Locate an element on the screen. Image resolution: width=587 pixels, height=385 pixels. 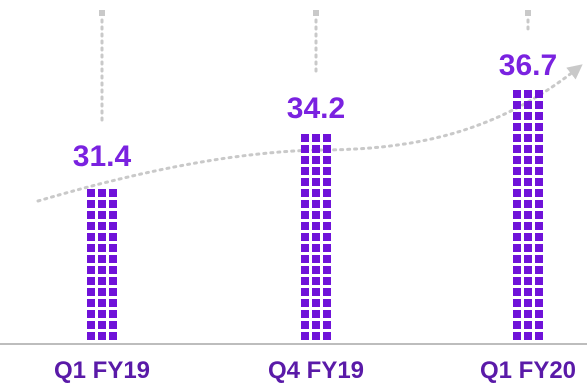
category-label-q4-fy19: Q4 FY19 is located at coordinates (316, 370).